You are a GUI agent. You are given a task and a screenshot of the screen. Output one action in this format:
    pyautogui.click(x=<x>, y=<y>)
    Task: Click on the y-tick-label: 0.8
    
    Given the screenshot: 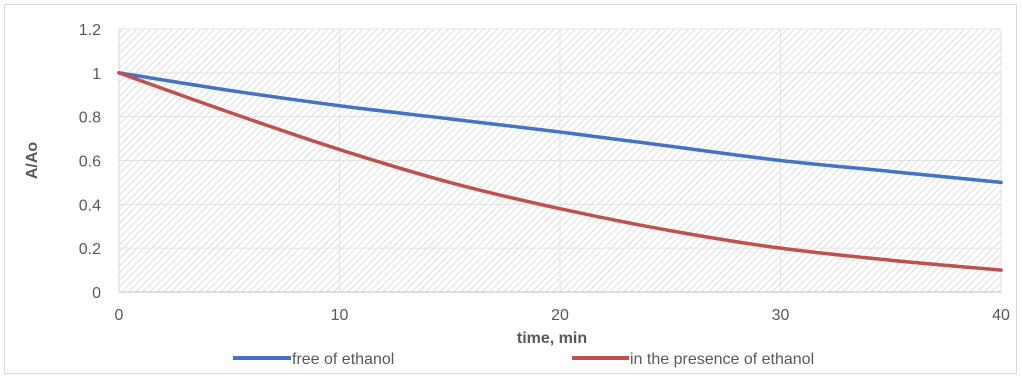 What is the action you would take?
    pyautogui.click(x=90, y=118)
    